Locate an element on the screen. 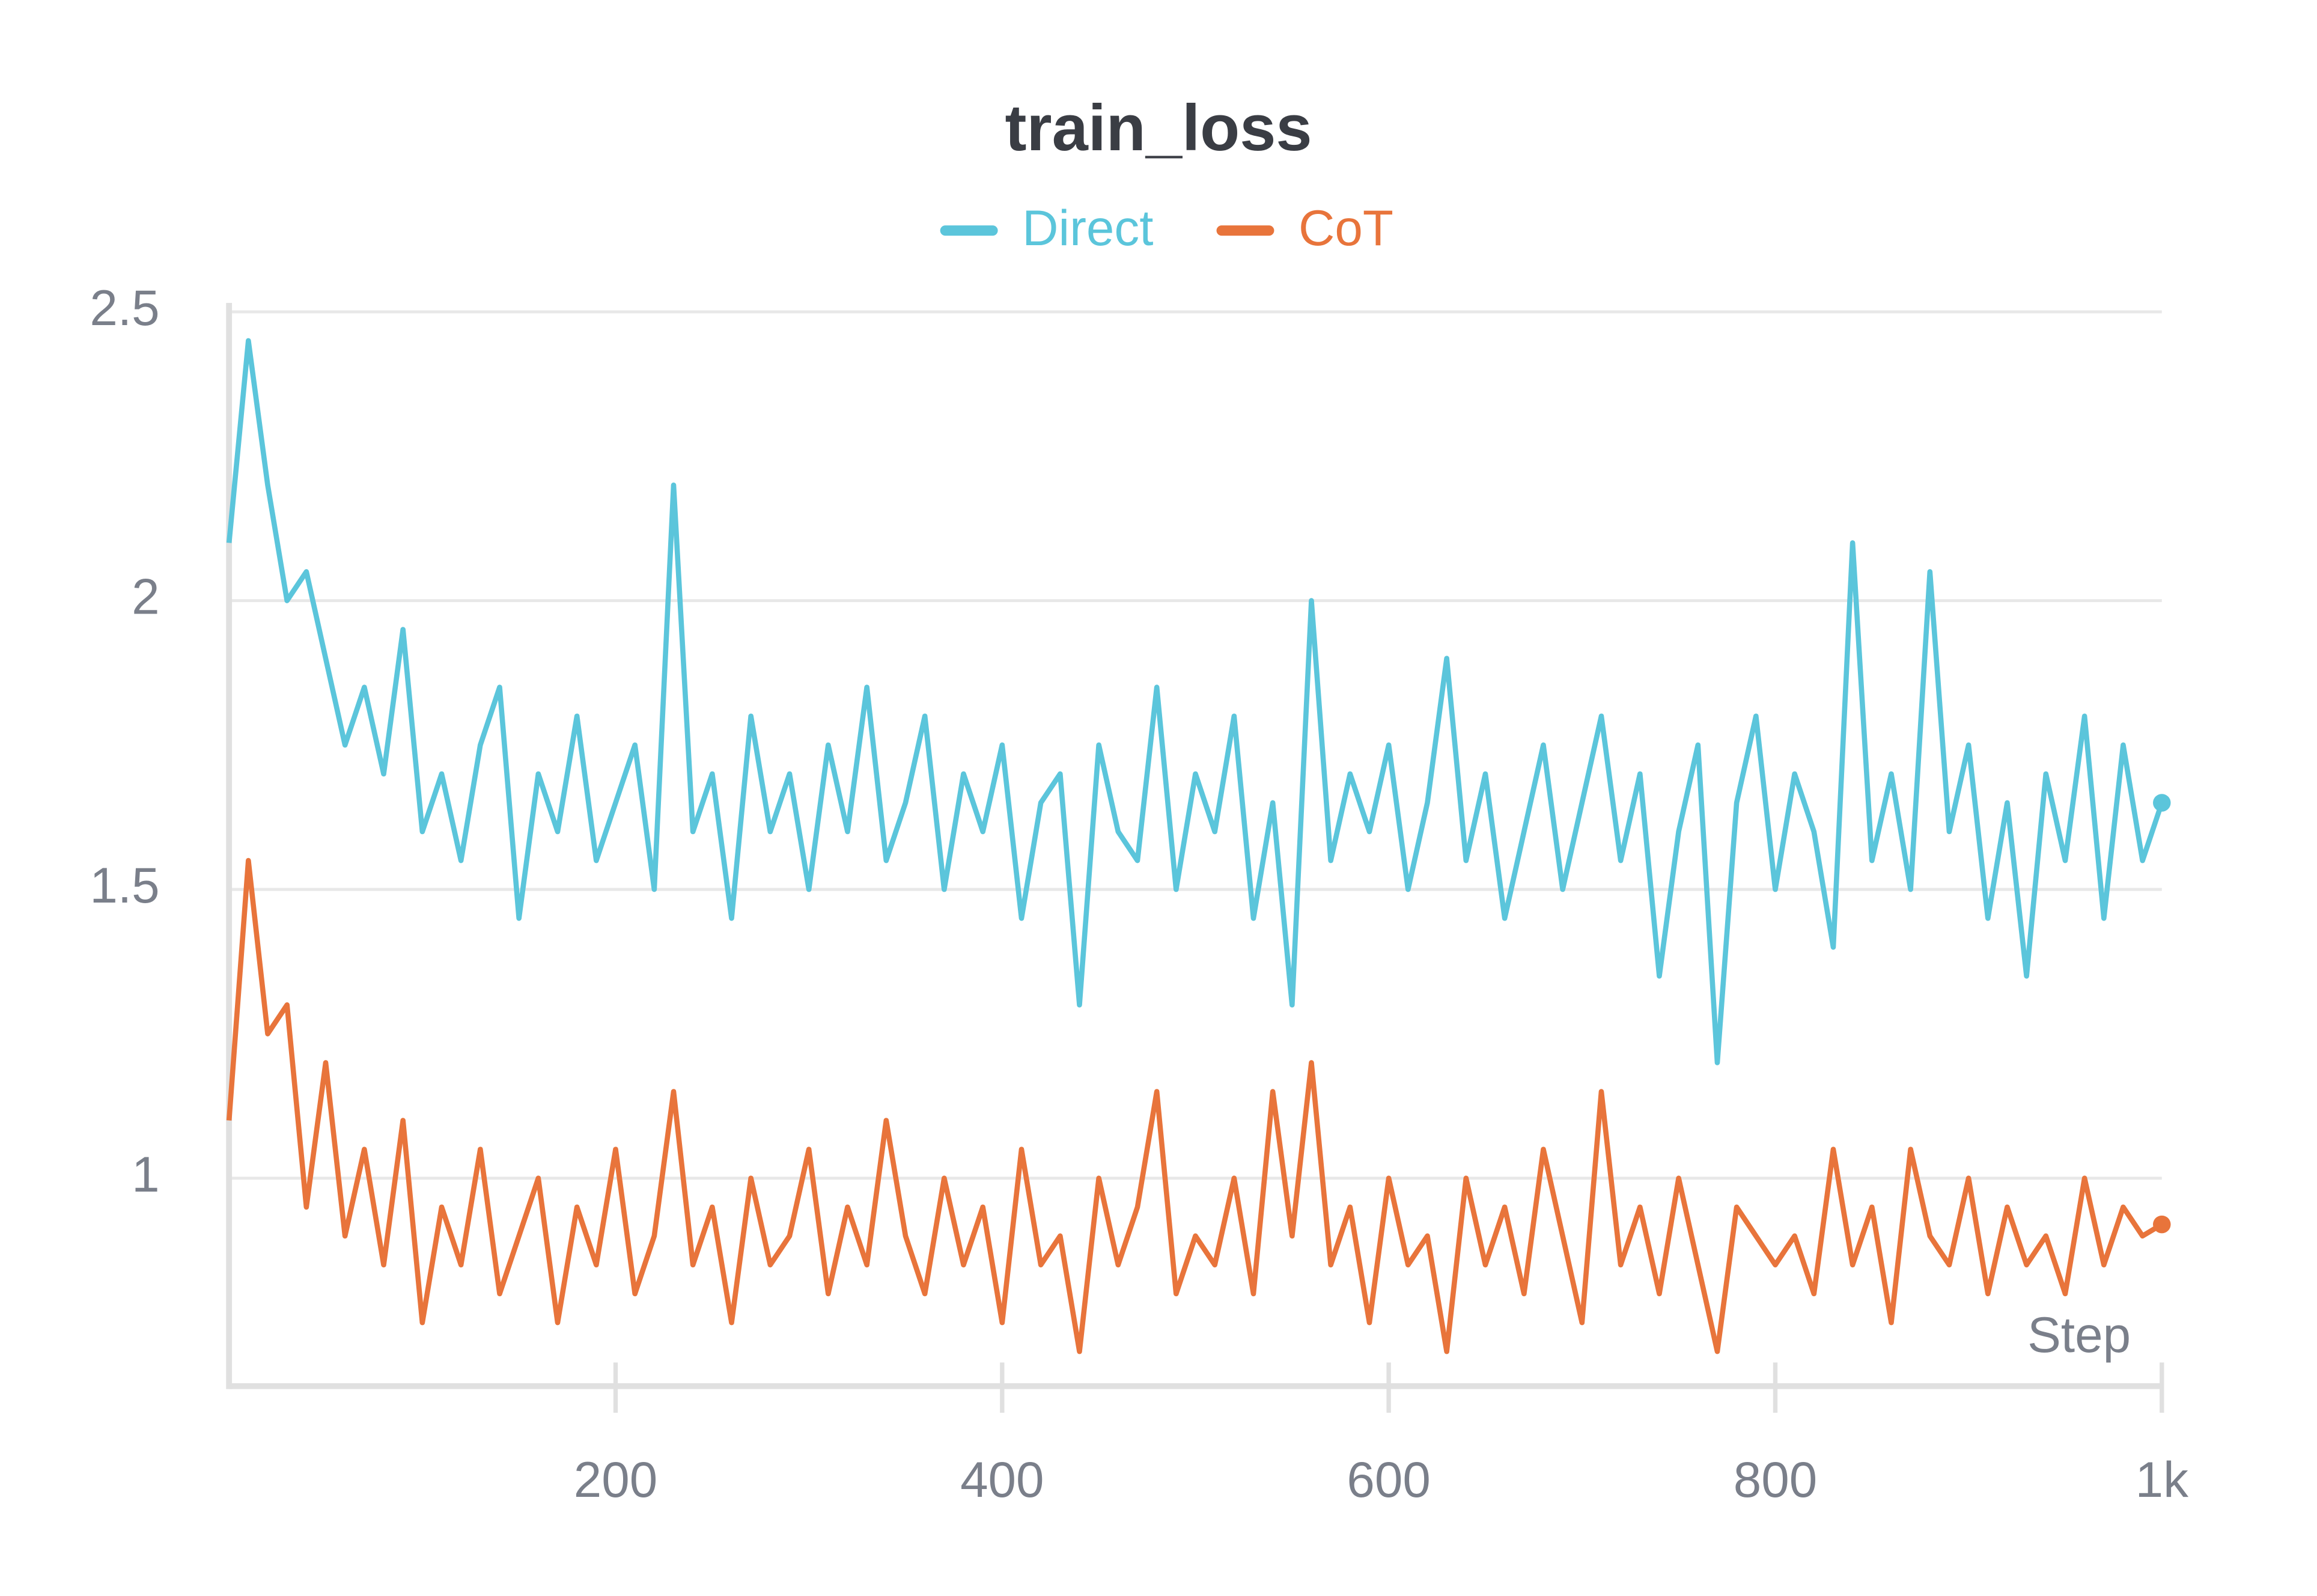 The height and width of the screenshot is (1596, 2317). y-tick-label: 2 is located at coordinates (145, 596).